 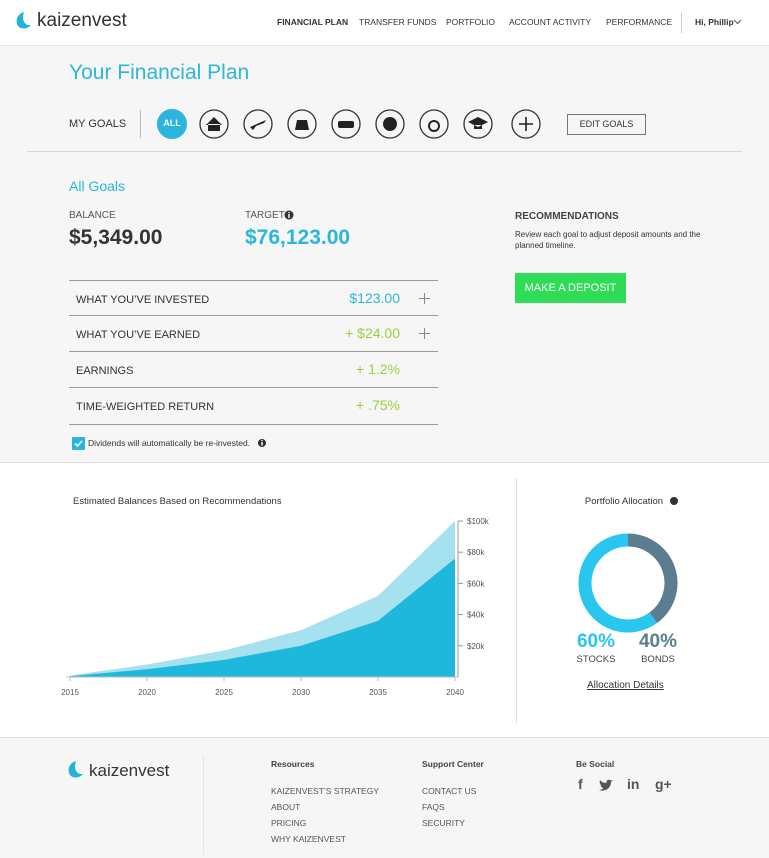 What do you see at coordinates (82, 20) in the screenshot?
I see `logo: kaizenvest` at bounding box center [82, 20].